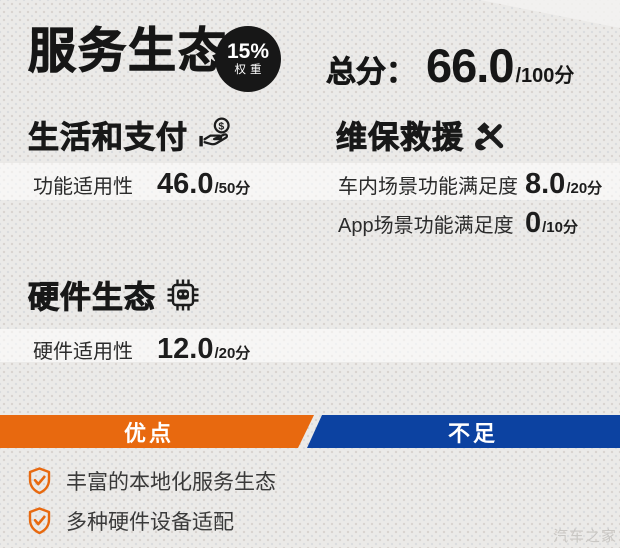 This screenshot has height=548, width=620. Describe the element at coordinates (400, 138) in the screenshot. I see `section-title-text: 维保救援` at that location.